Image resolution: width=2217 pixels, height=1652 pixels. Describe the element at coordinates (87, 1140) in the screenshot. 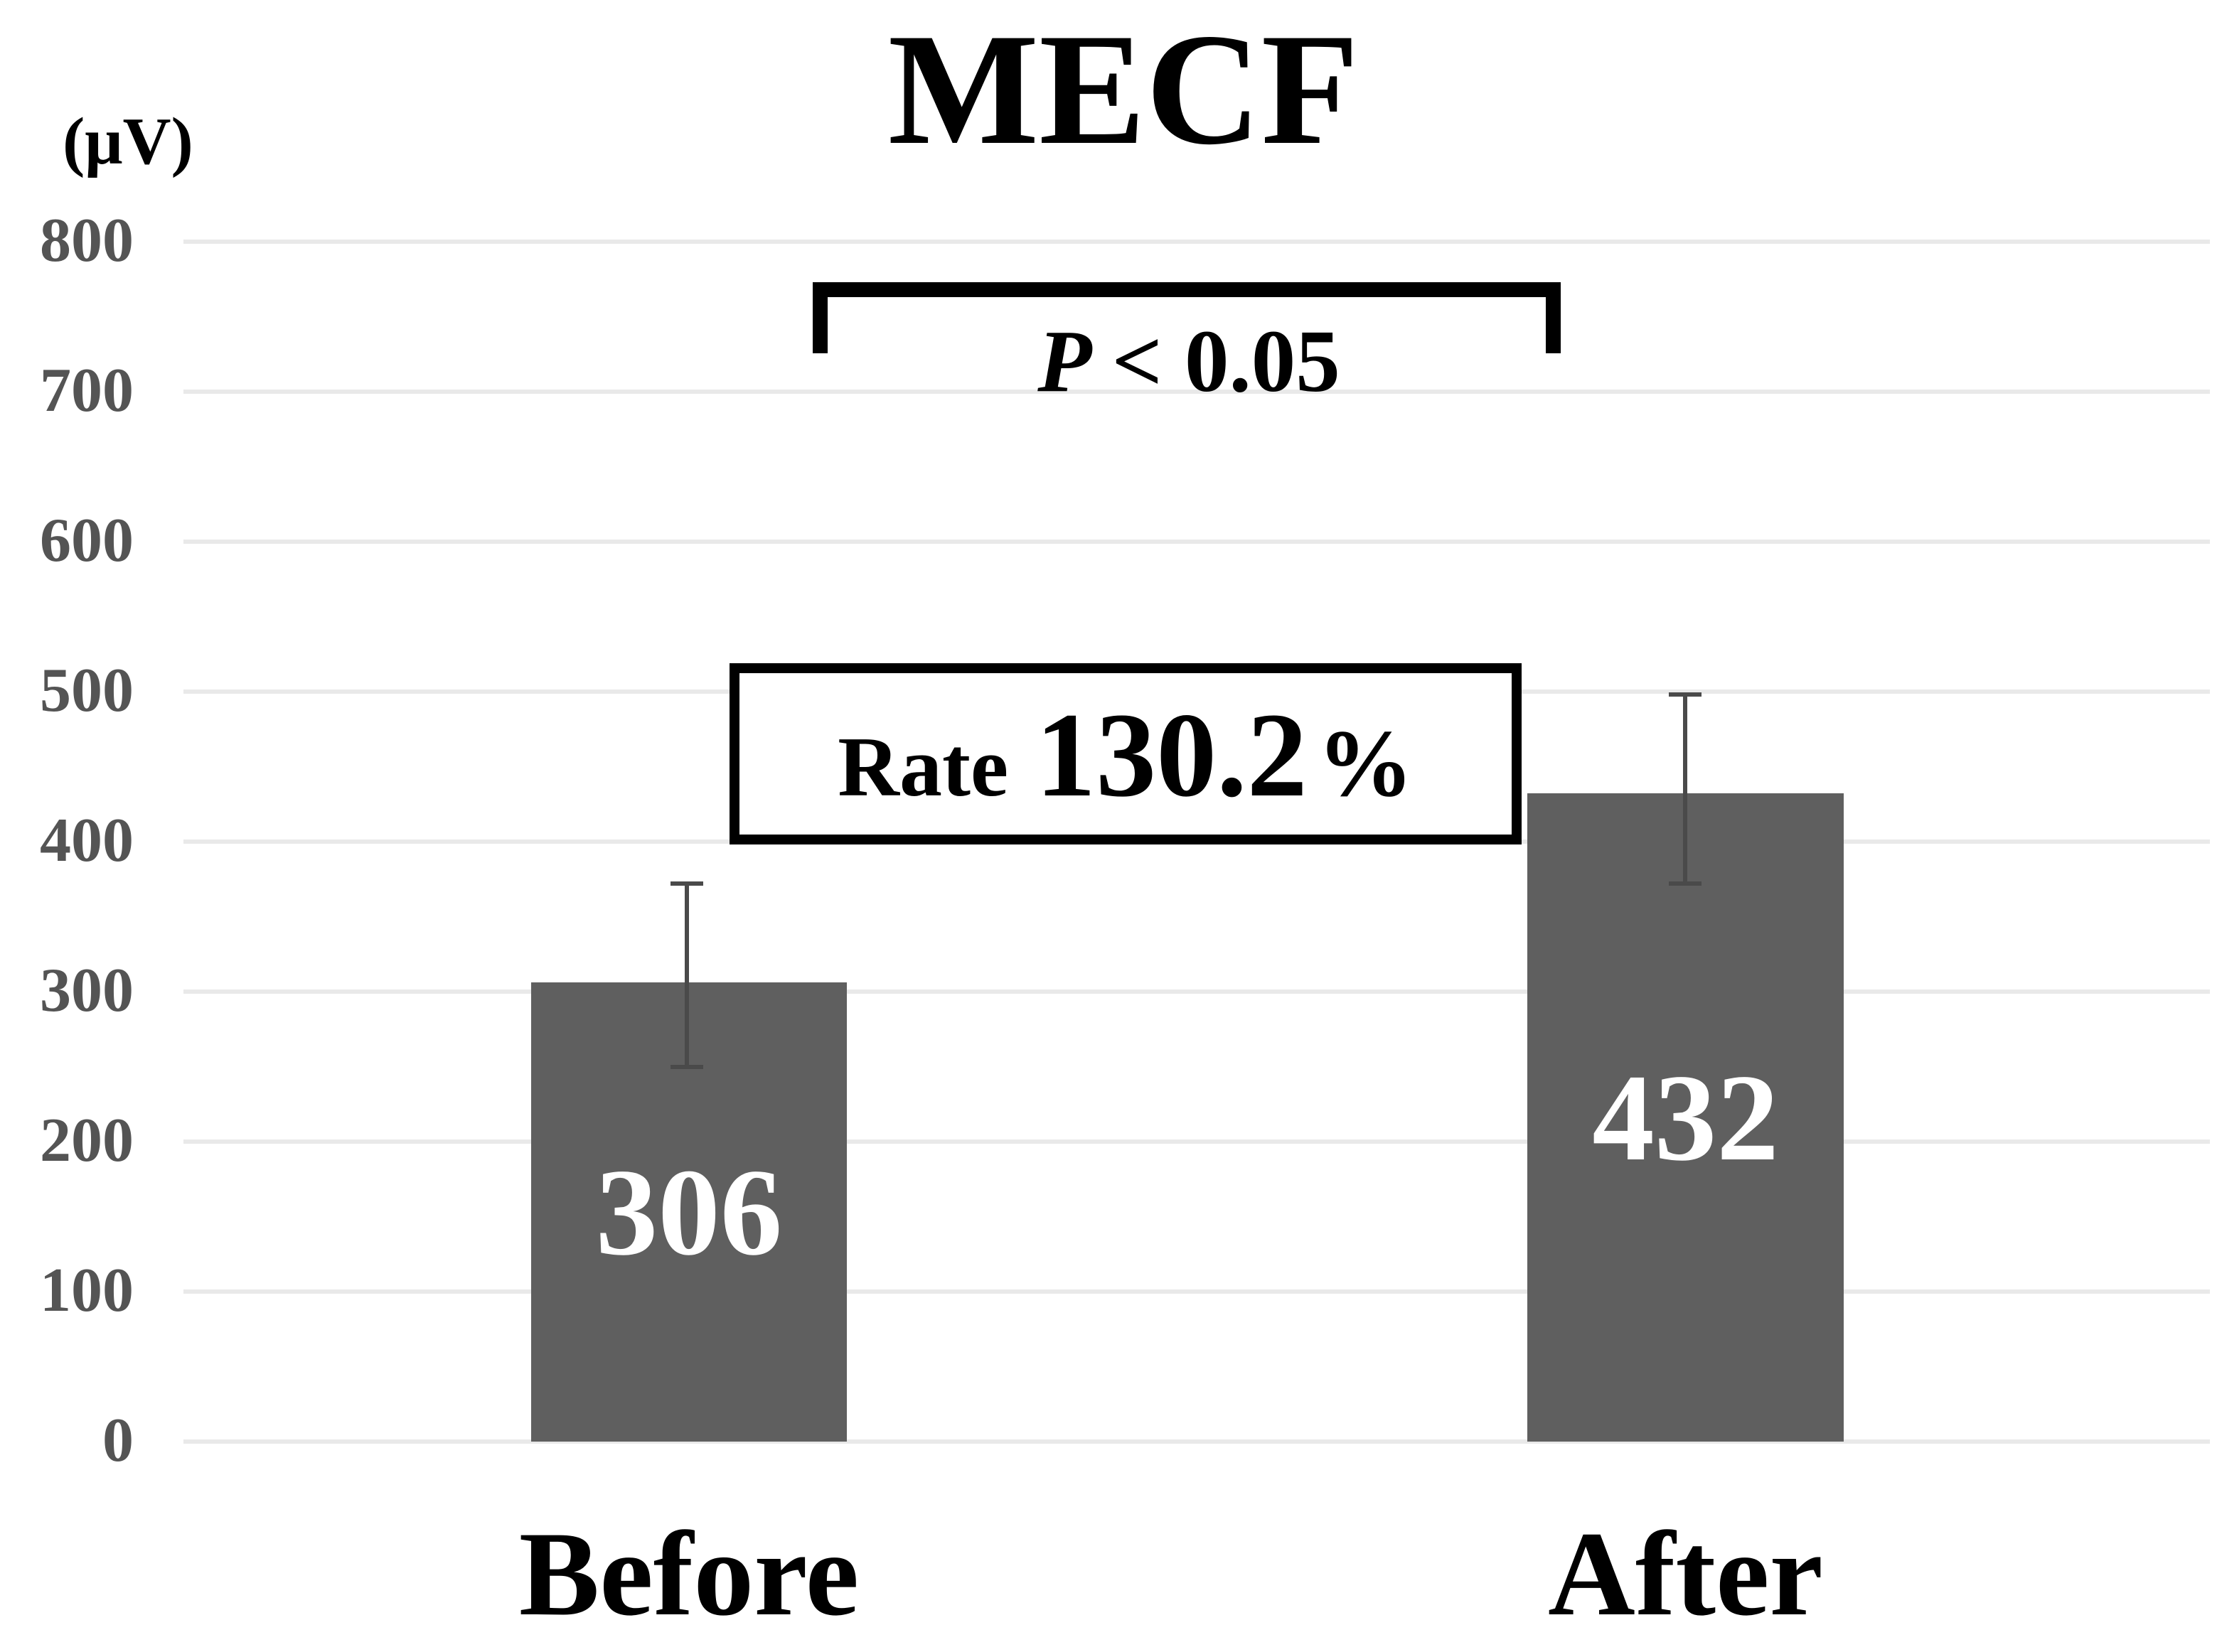

I see `y-tick-label-200: 200` at that location.